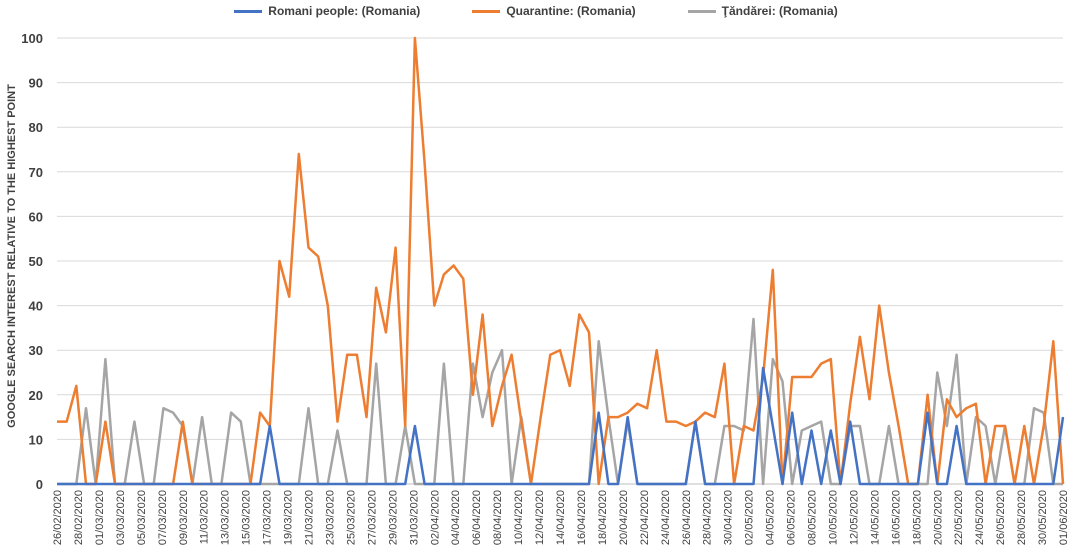 The height and width of the screenshot is (559, 1072). I want to click on legend-item-tandarei: Ţăndărei: (Romania), so click(762, 11).